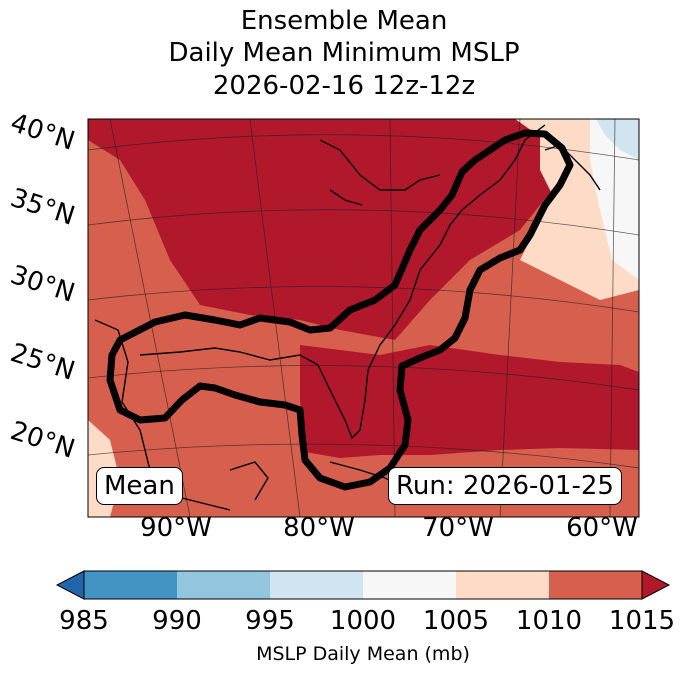  What do you see at coordinates (602, 528) in the screenshot?
I see `lon-label-60w: 60°W` at bounding box center [602, 528].